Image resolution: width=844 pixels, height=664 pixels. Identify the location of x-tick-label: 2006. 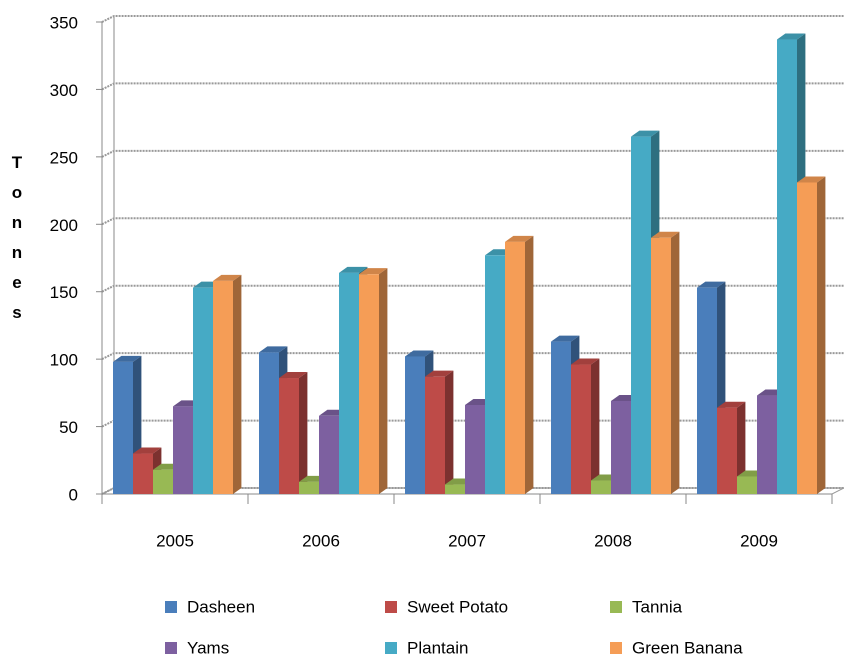
(321, 540).